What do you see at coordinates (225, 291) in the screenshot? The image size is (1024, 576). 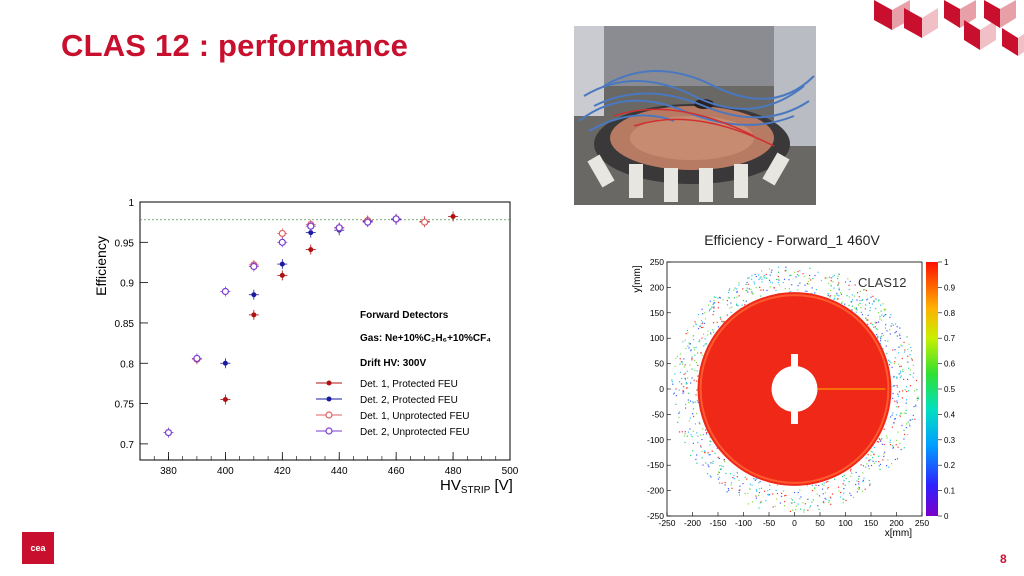 I see `data-point` at bounding box center [225, 291].